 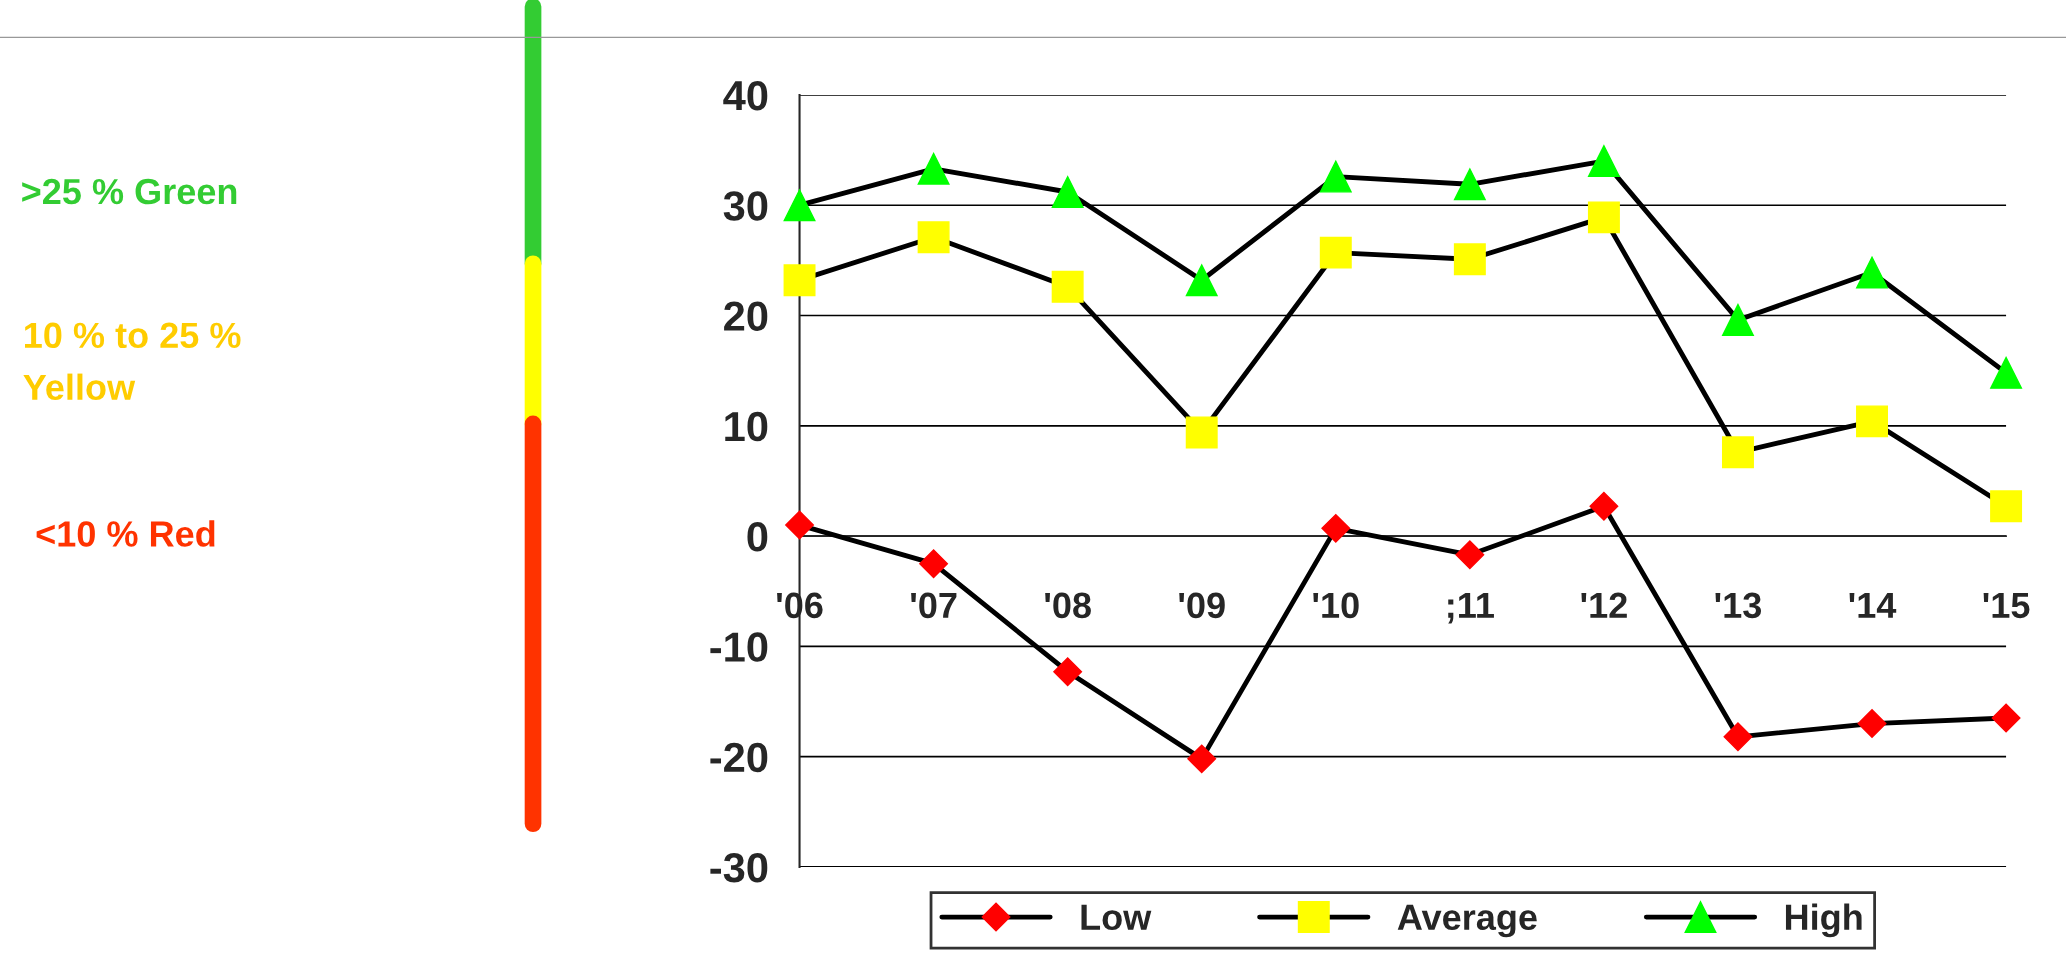 What do you see at coordinates (739, 757) in the screenshot?
I see `y-tick-label: -20` at bounding box center [739, 757].